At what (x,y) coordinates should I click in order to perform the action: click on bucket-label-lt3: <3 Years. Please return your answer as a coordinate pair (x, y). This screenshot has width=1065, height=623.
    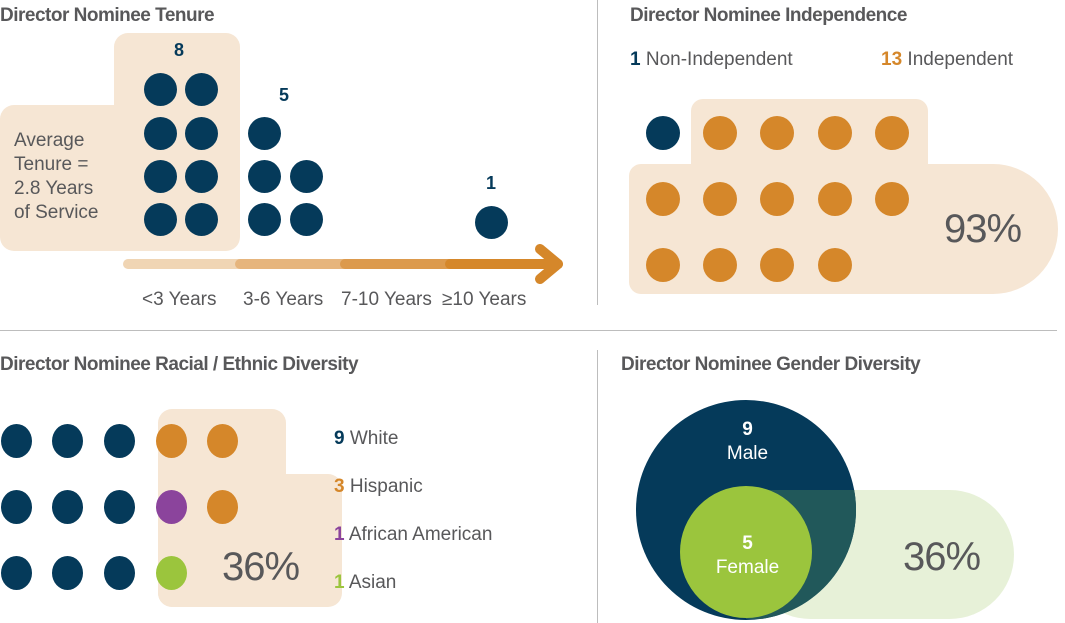
    Looking at the image, I should click on (179, 299).